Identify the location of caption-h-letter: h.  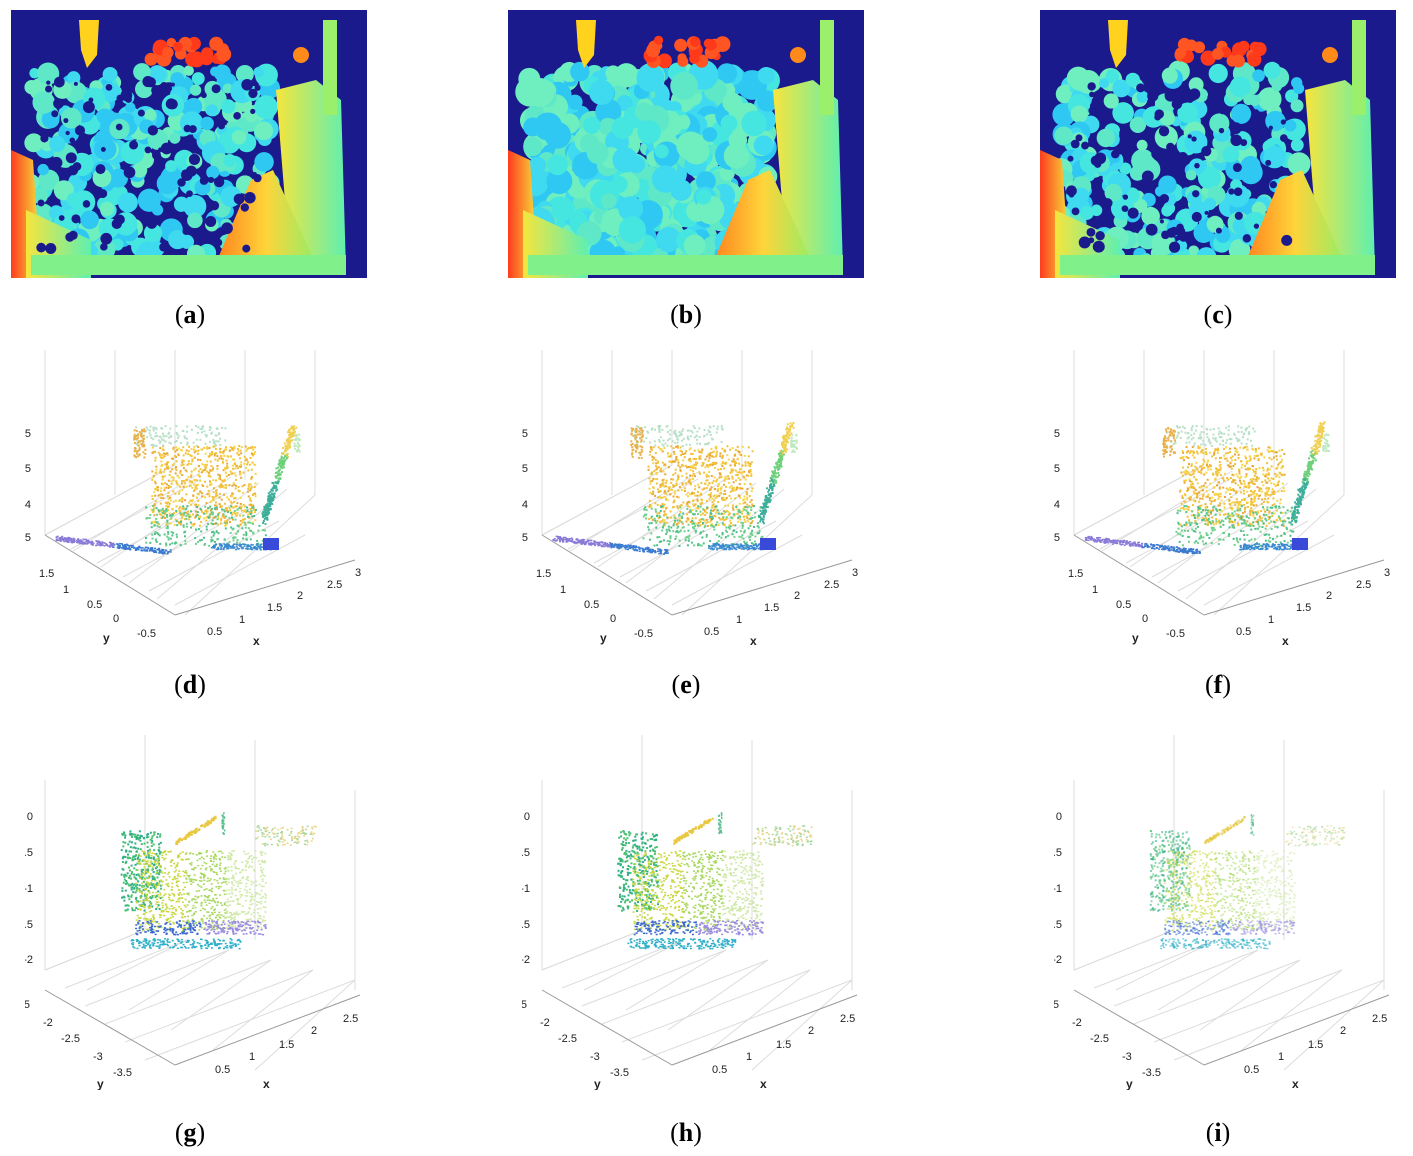
(686, 1132).